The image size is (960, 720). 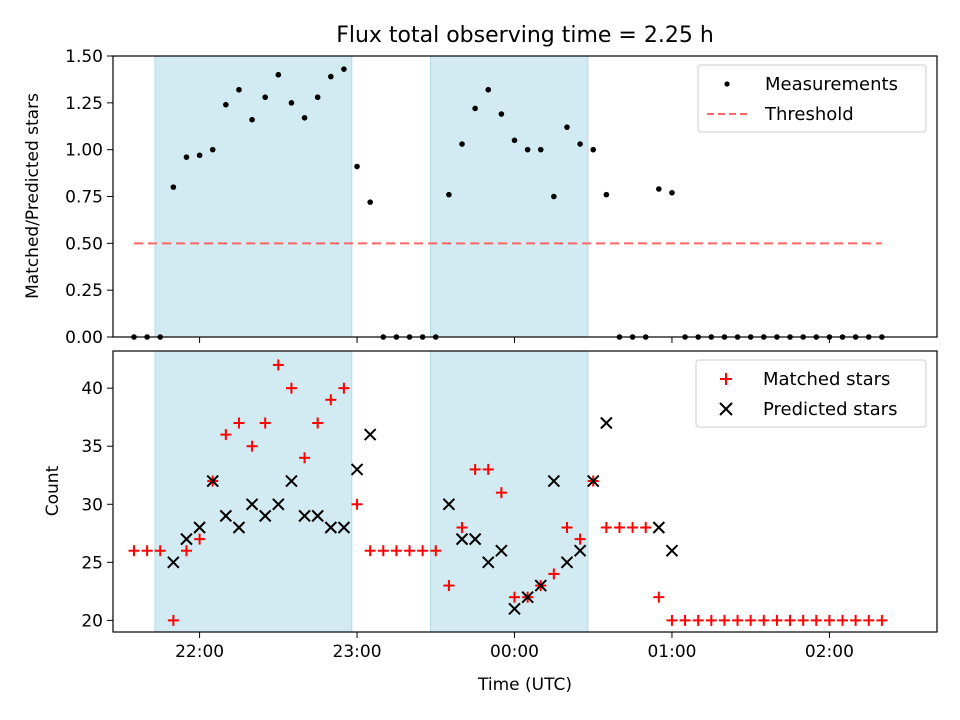 What do you see at coordinates (84, 338) in the screenshot?
I see `ytick-label: 0.00` at bounding box center [84, 338].